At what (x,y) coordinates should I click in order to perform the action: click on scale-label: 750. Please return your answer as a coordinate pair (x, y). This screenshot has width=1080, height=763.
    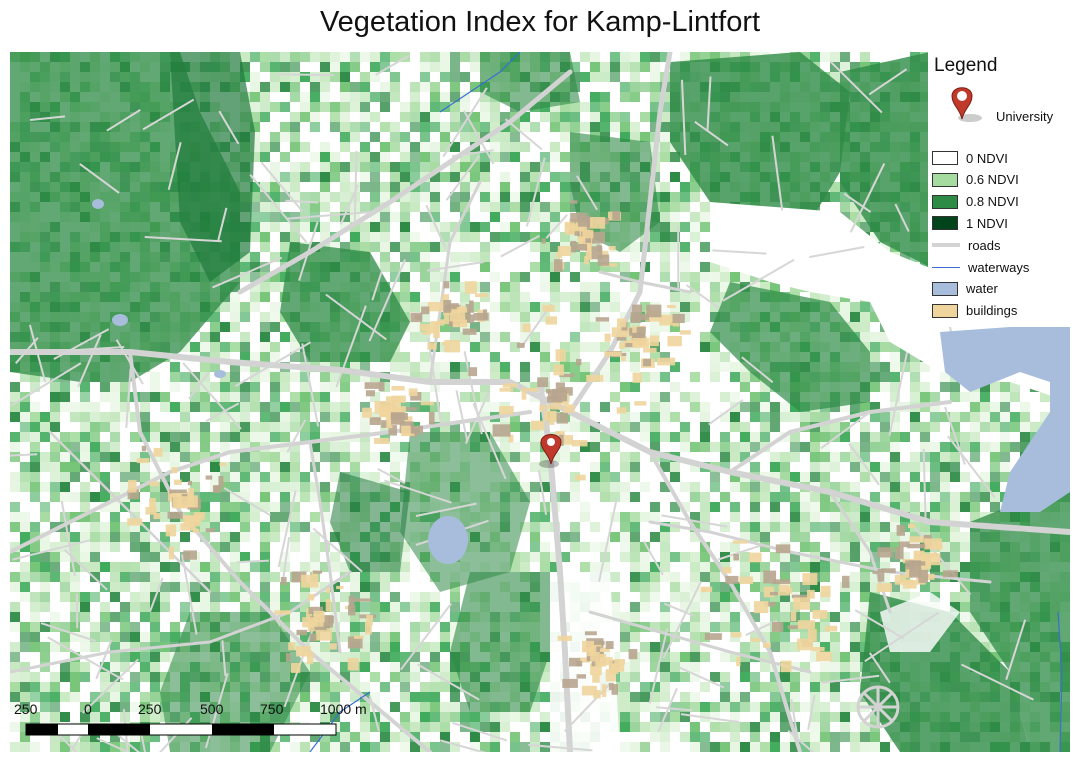
    Looking at the image, I should click on (272, 709).